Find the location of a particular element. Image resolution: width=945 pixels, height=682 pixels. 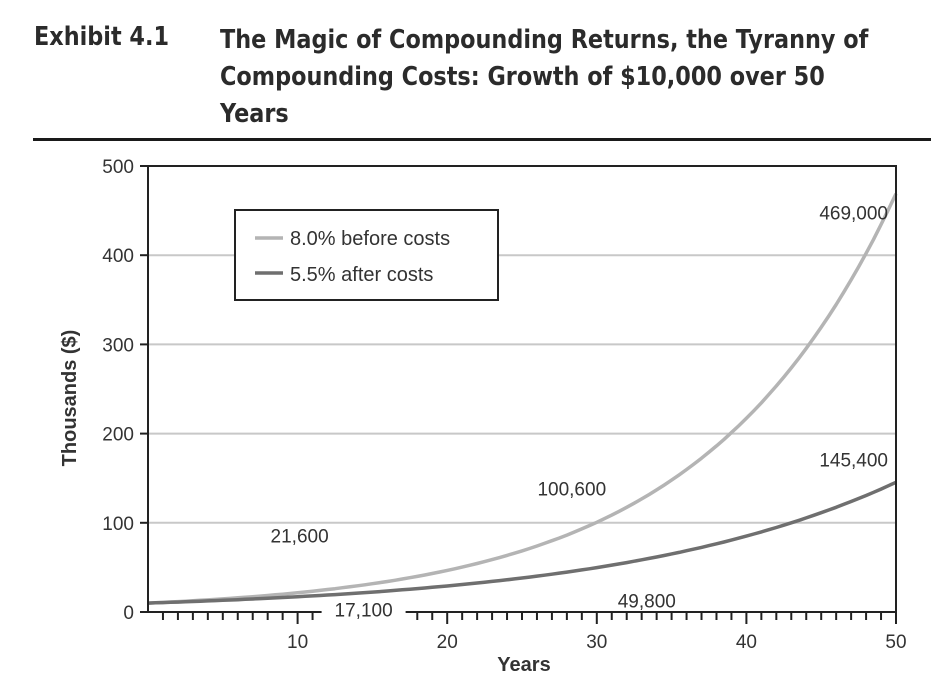

legend-label-after-costs: 5.5% after costs is located at coordinates (361, 275).